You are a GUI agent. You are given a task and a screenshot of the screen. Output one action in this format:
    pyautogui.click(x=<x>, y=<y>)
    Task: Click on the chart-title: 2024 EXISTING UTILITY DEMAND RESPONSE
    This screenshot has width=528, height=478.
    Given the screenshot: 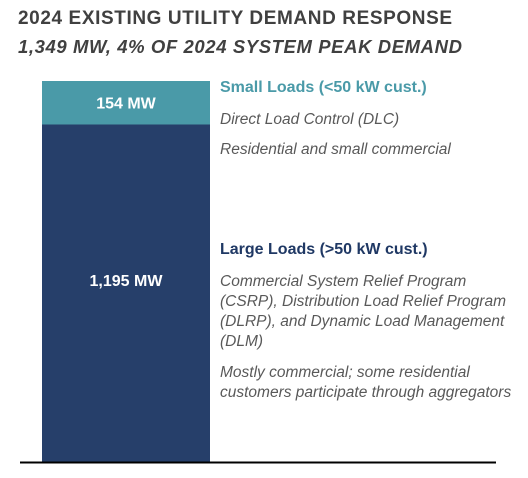 What is the action you would take?
    pyautogui.click(x=235, y=18)
    